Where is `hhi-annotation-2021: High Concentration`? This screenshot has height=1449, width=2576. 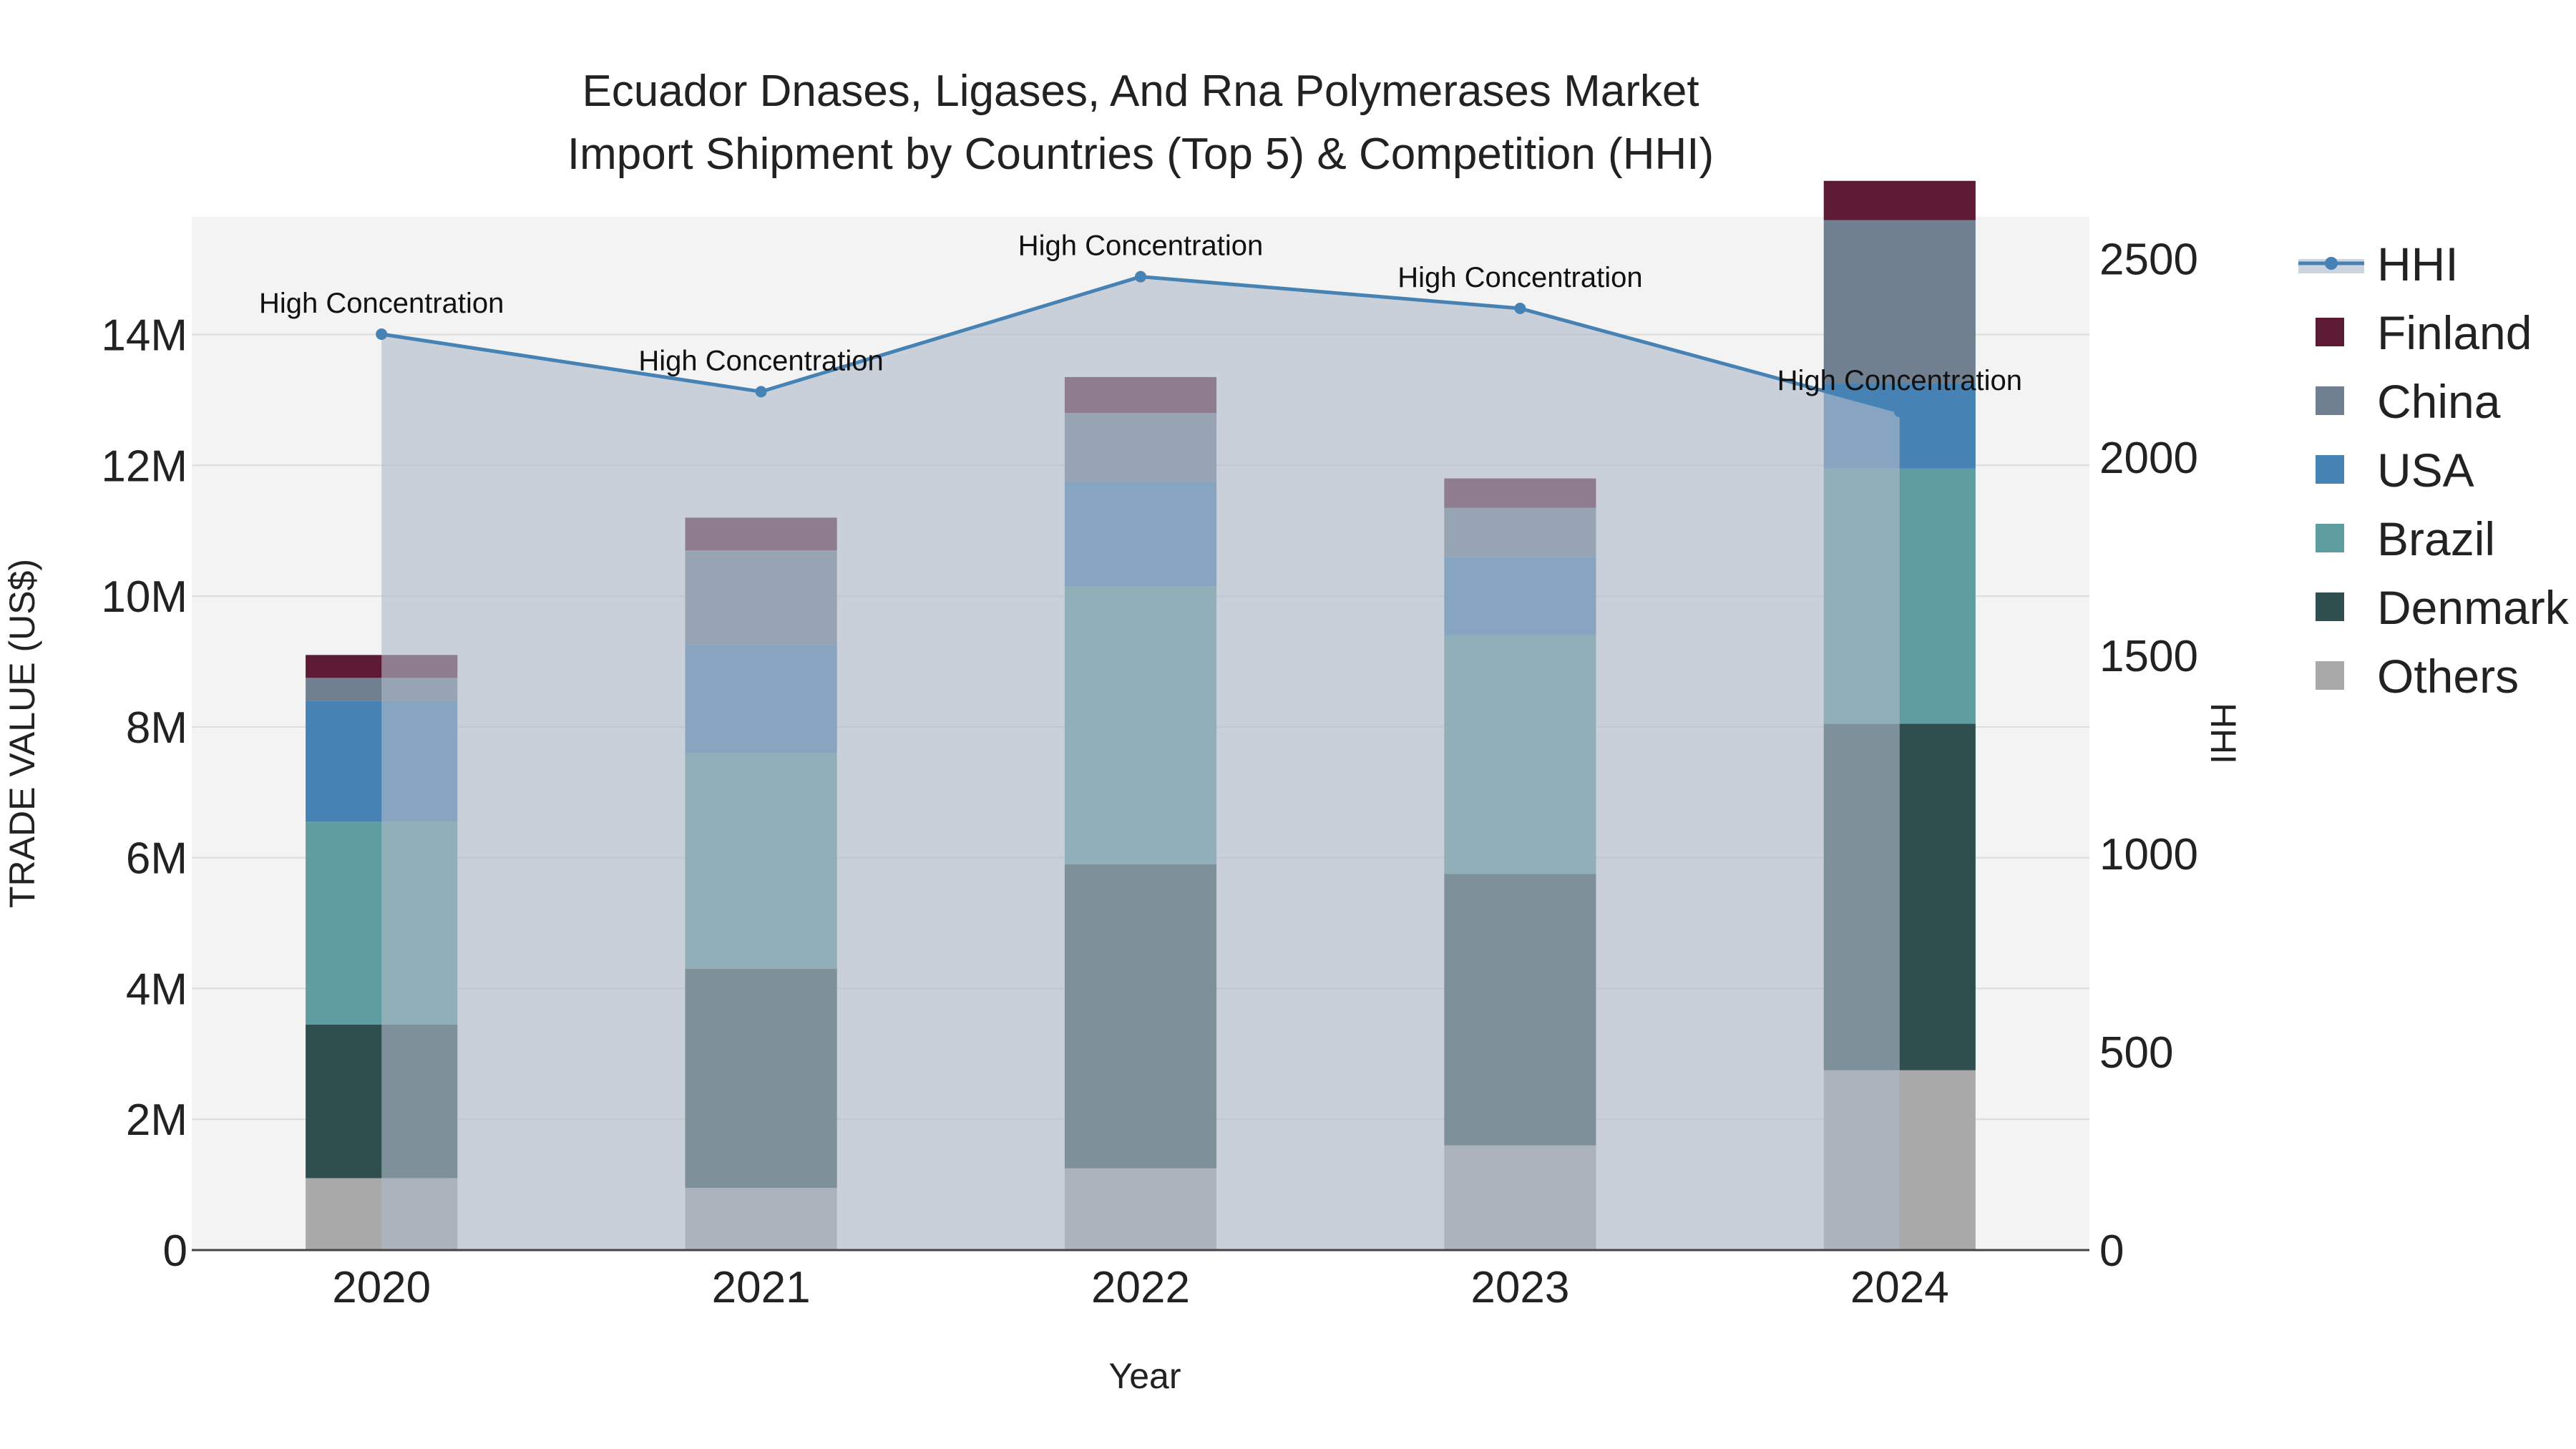
hhi-annotation-2021: High Concentration is located at coordinates (760, 360).